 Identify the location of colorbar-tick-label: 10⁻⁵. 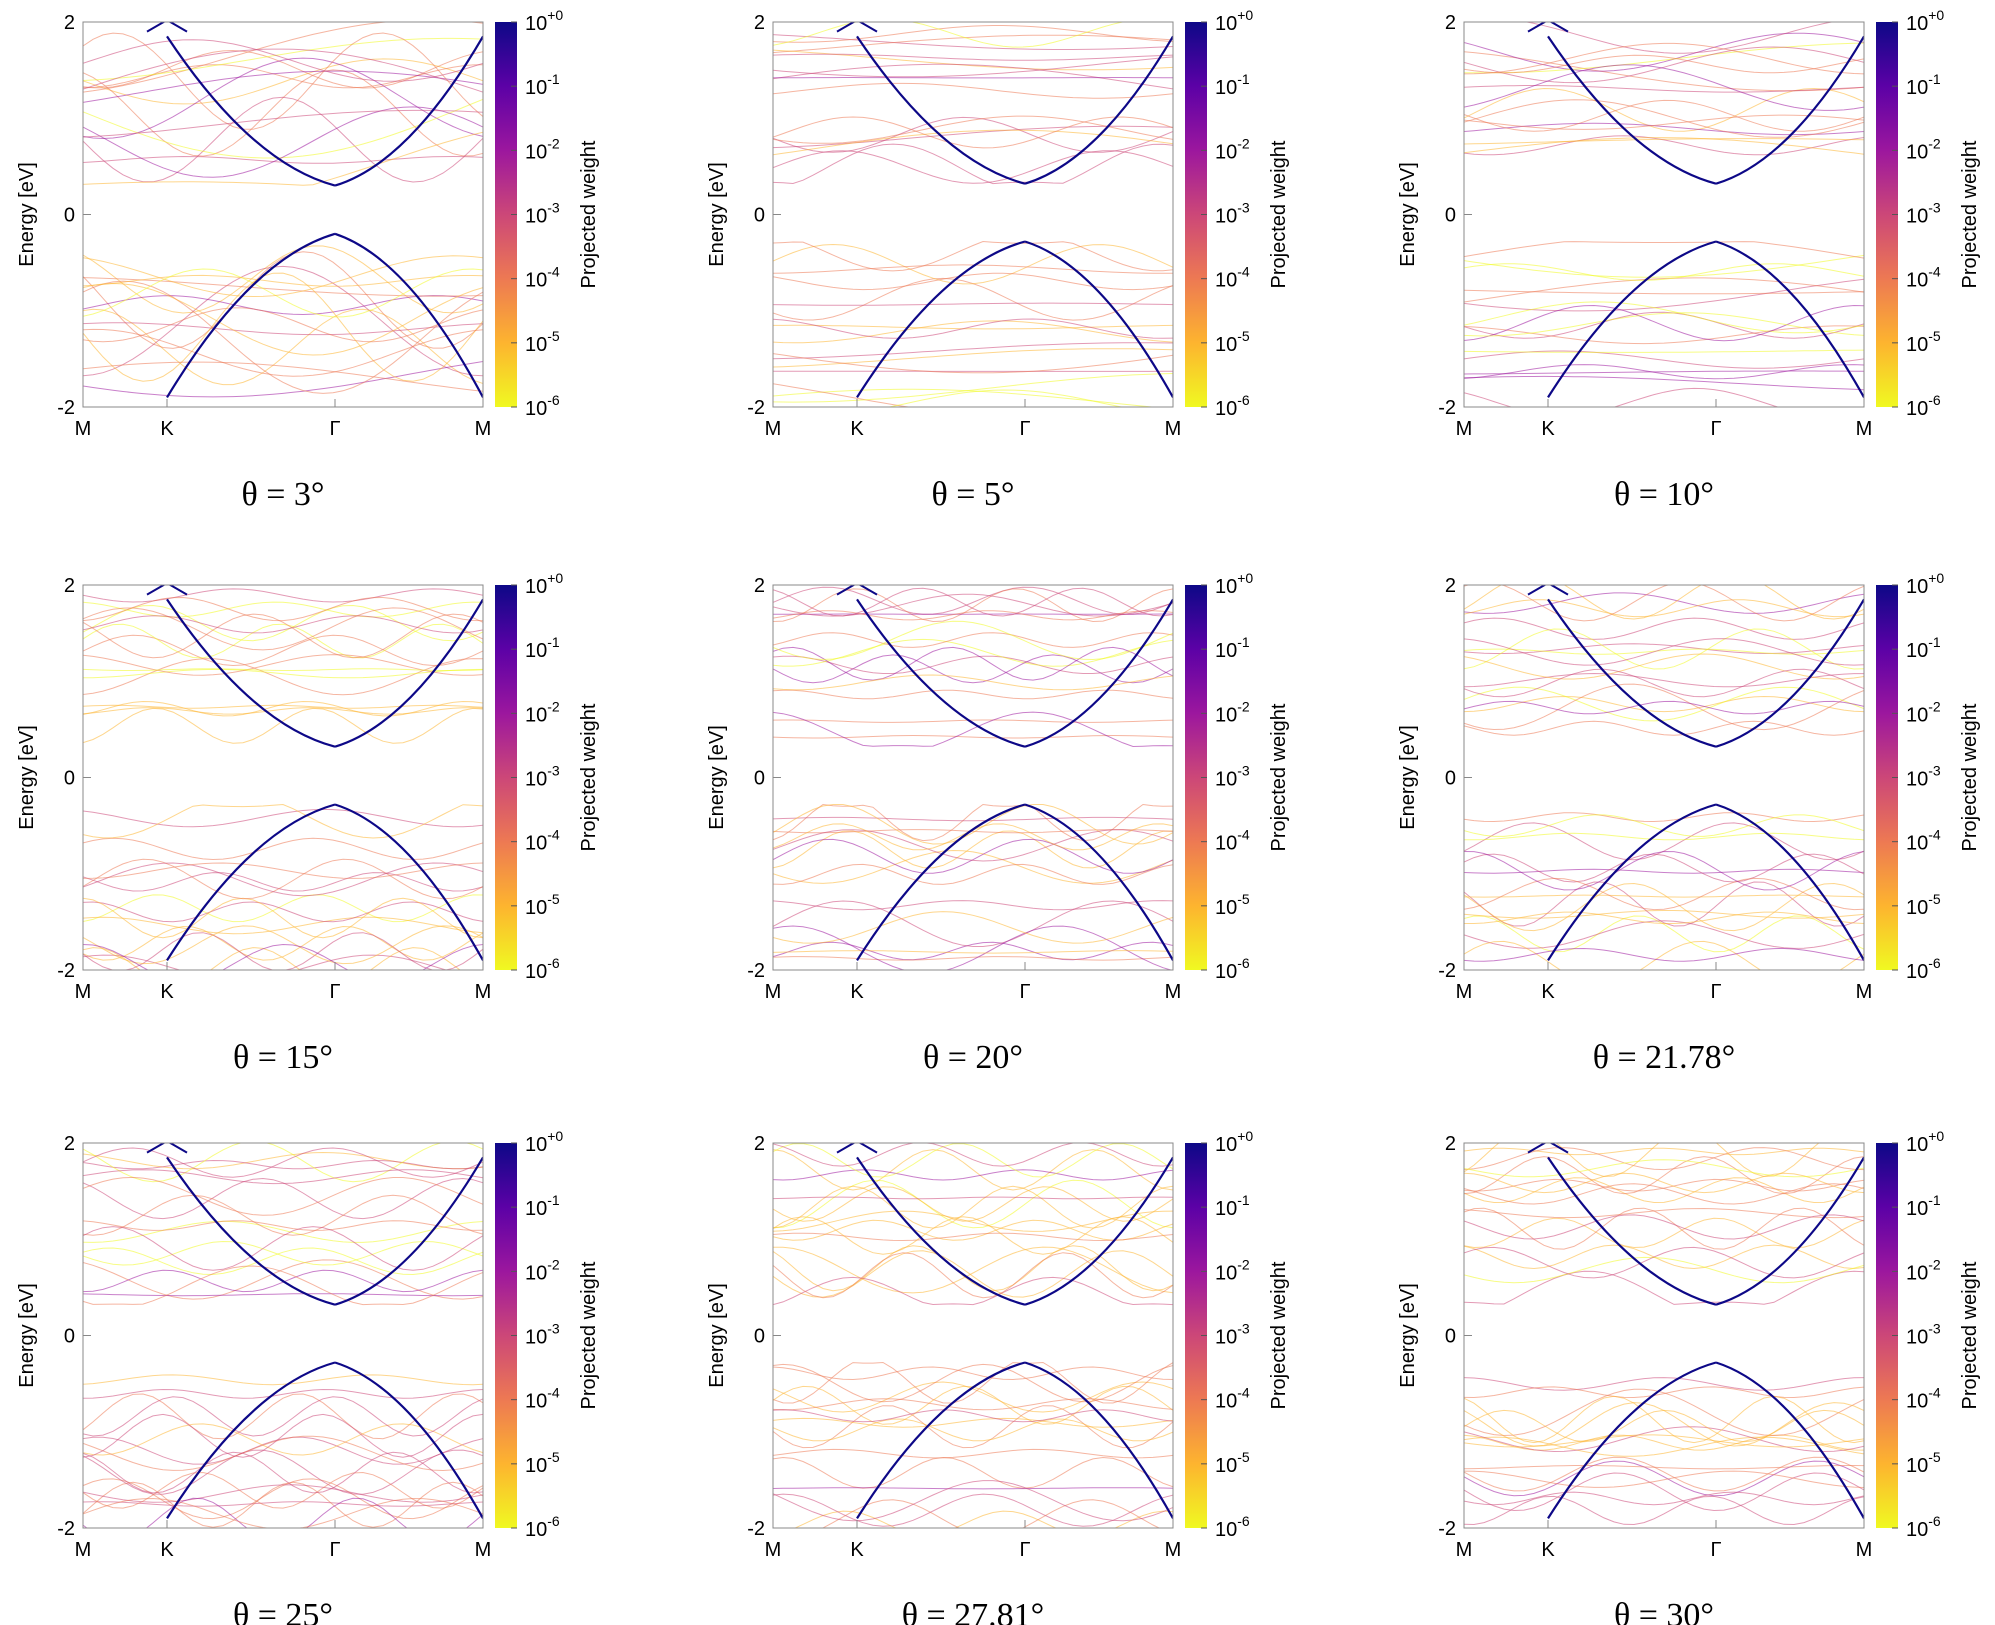
(542, 905).